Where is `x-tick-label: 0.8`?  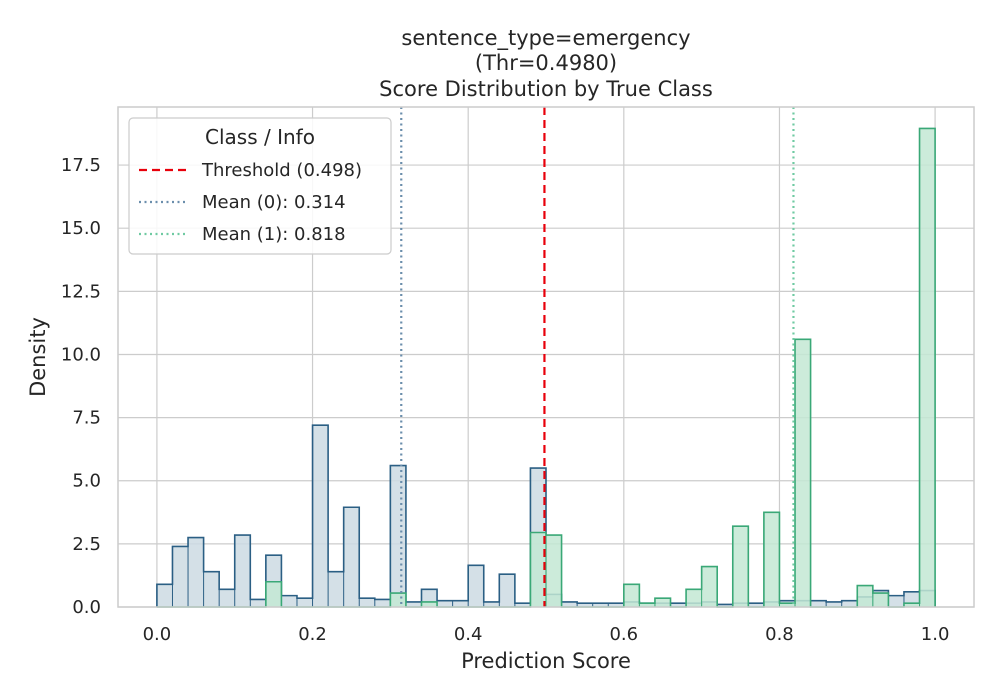
x-tick-label: 0.8 is located at coordinates (779, 634).